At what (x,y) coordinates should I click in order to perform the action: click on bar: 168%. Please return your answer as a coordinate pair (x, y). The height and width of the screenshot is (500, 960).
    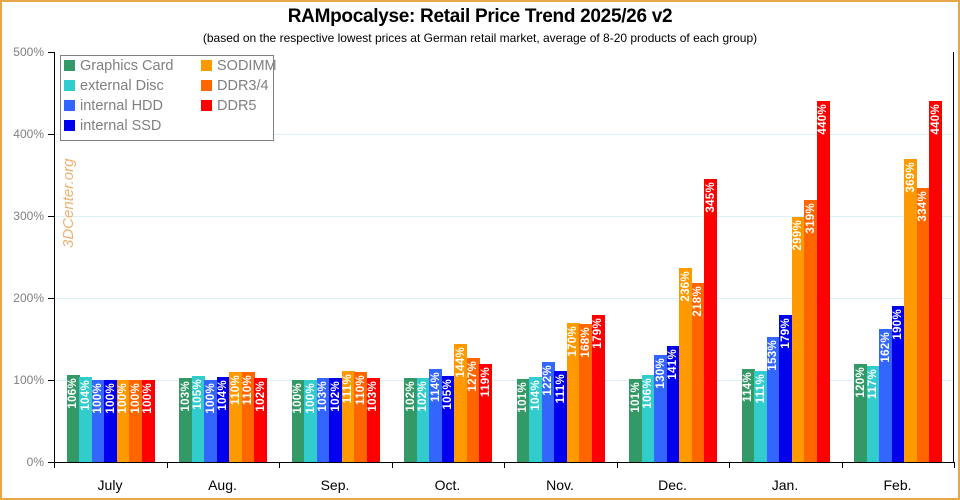
    Looking at the image, I should click on (585, 393).